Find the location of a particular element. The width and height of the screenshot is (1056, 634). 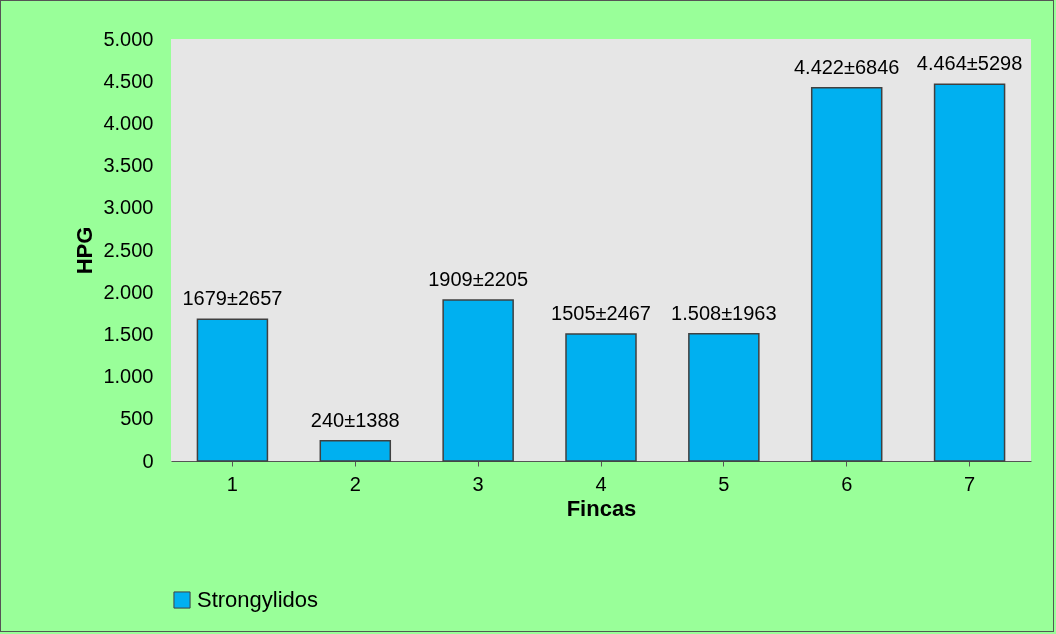

y-tick-label: 1.000 is located at coordinates (128, 376).